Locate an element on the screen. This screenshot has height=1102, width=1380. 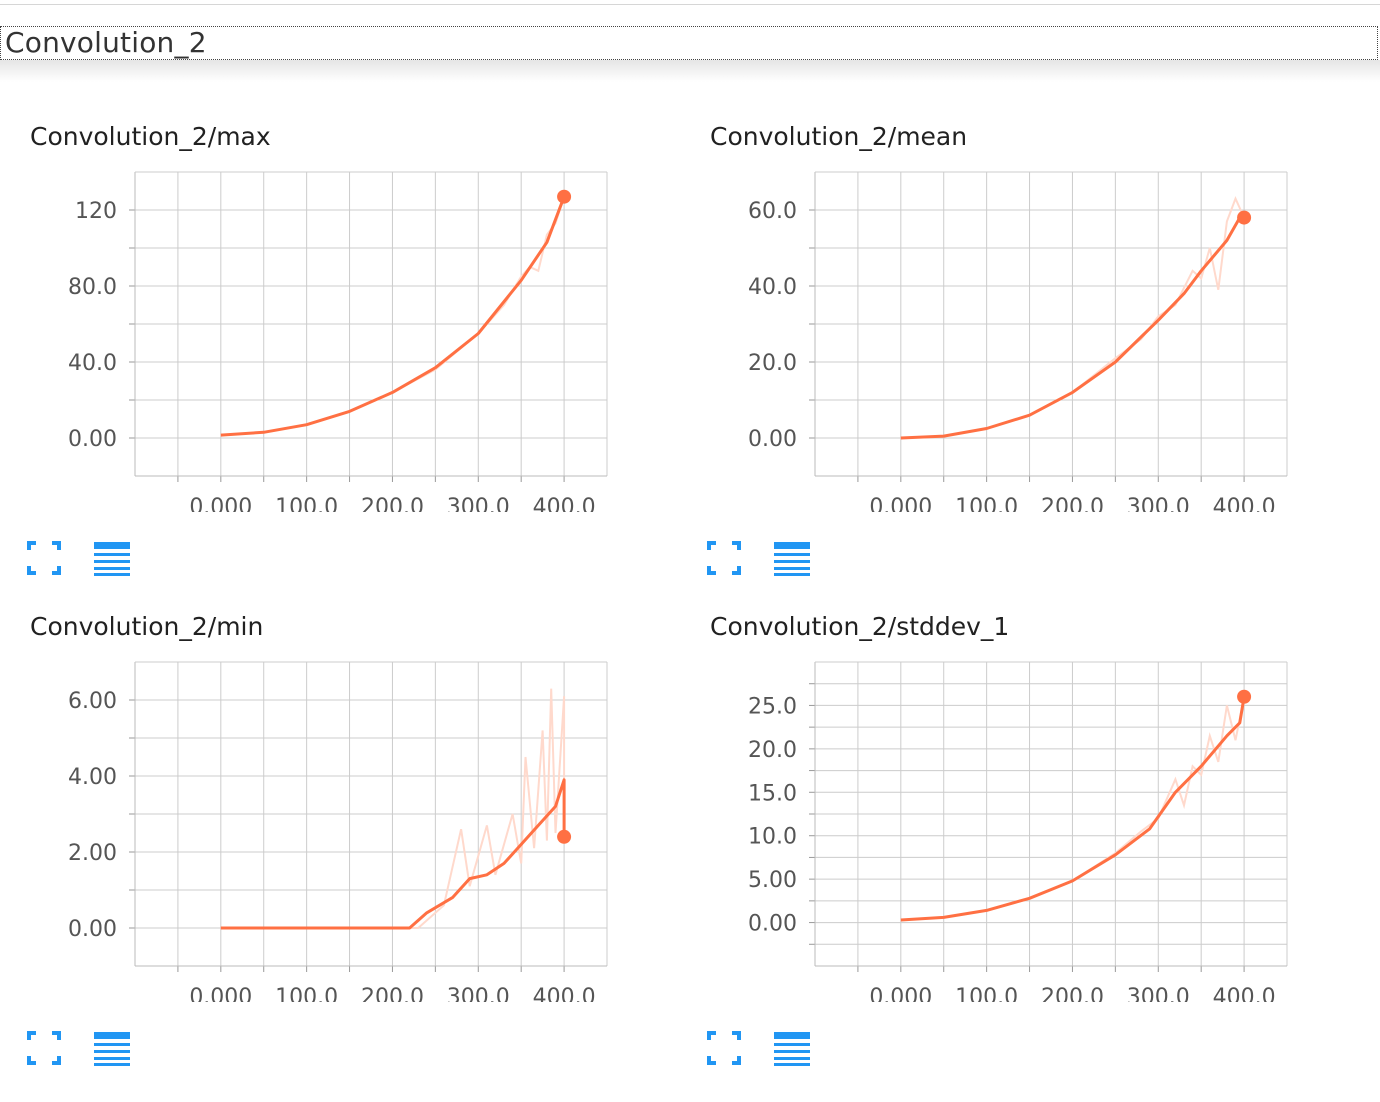
y-tick-label: 6.00 is located at coordinates (92, 701).